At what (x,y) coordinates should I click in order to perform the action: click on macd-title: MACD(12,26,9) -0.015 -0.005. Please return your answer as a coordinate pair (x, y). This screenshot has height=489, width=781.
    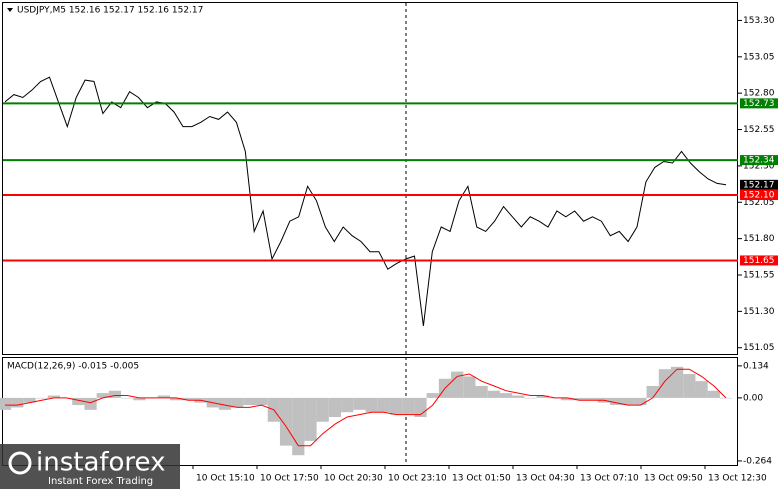
    Looking at the image, I should click on (73, 367).